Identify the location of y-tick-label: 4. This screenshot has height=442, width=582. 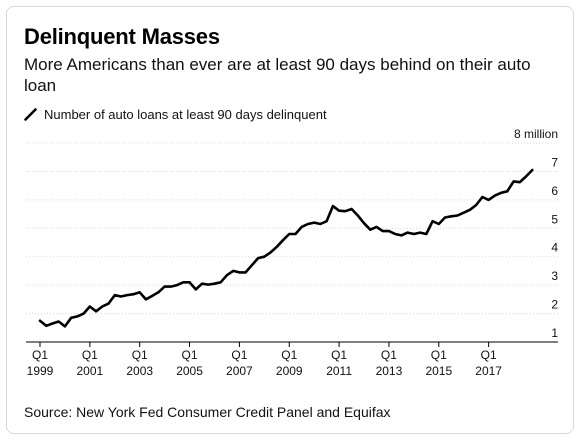
(554, 248).